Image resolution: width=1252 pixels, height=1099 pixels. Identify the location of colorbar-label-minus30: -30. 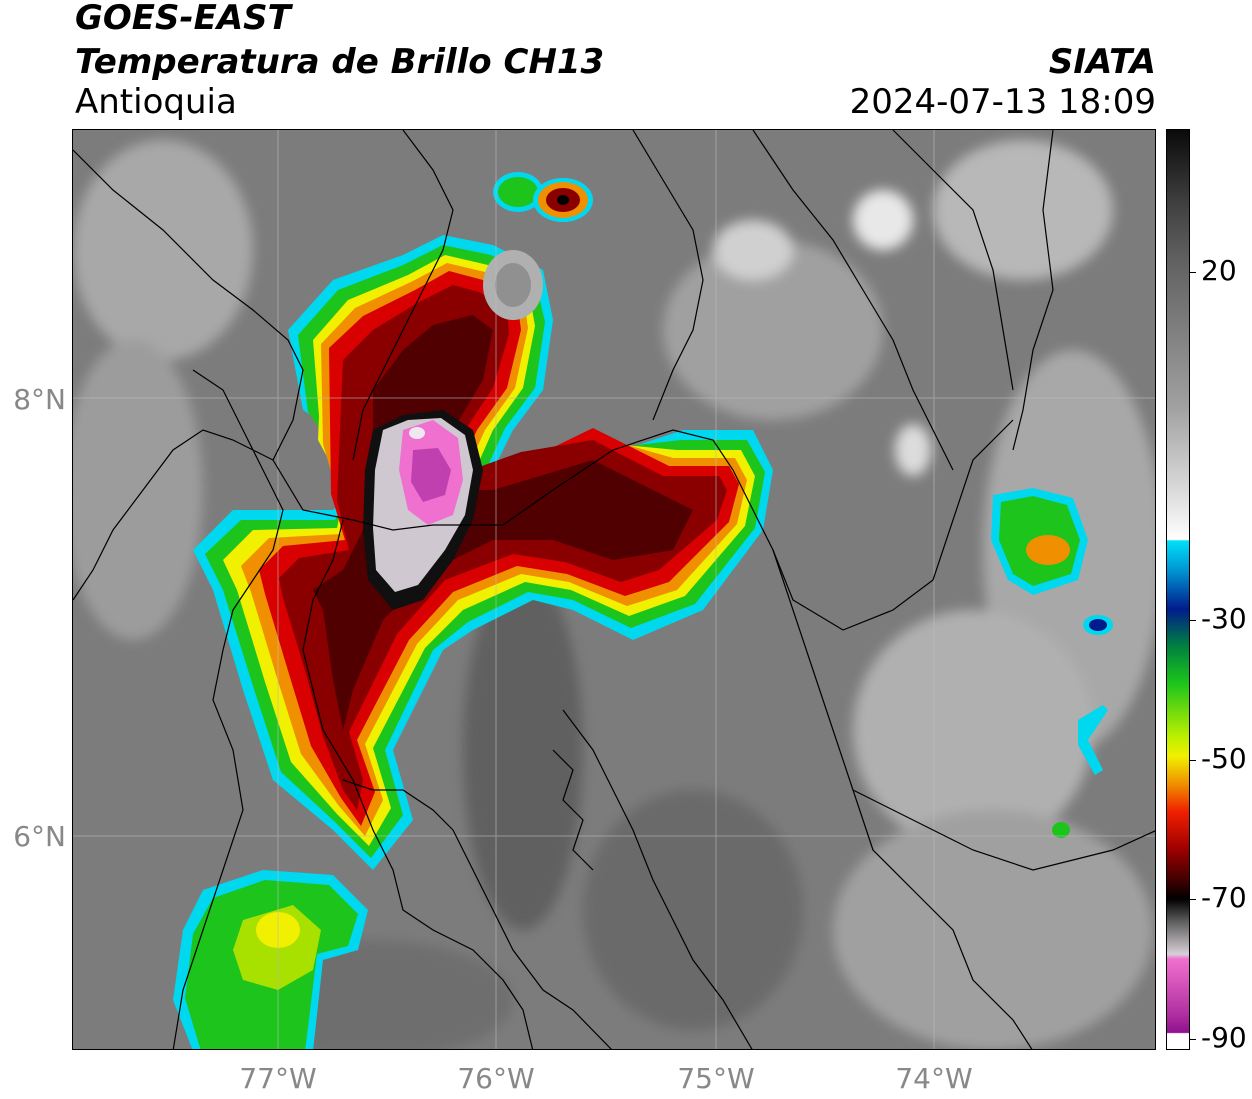
(1224, 618).